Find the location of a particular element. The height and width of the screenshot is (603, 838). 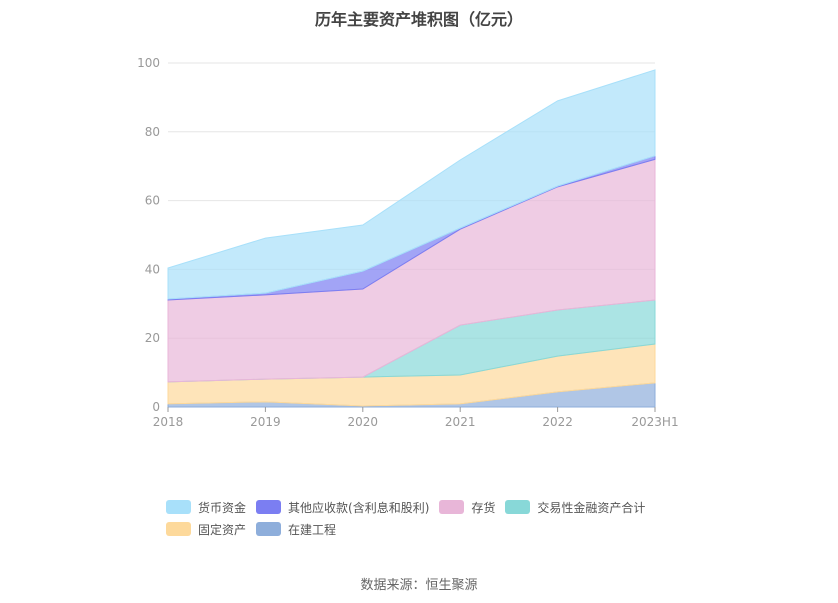

legend-label: 其他应收款(含利息和股利) is located at coordinates (359, 507).